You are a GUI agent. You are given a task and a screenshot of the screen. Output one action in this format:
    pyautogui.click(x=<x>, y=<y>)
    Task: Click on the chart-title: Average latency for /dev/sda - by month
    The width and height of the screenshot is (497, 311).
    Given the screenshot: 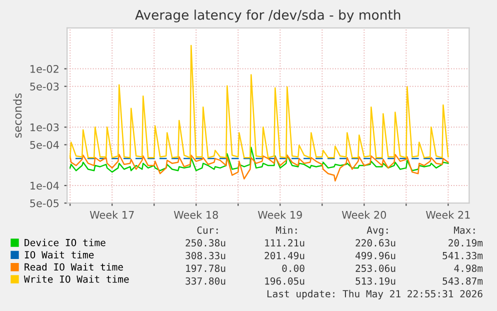 What is the action you would take?
    pyautogui.click(x=267, y=16)
    